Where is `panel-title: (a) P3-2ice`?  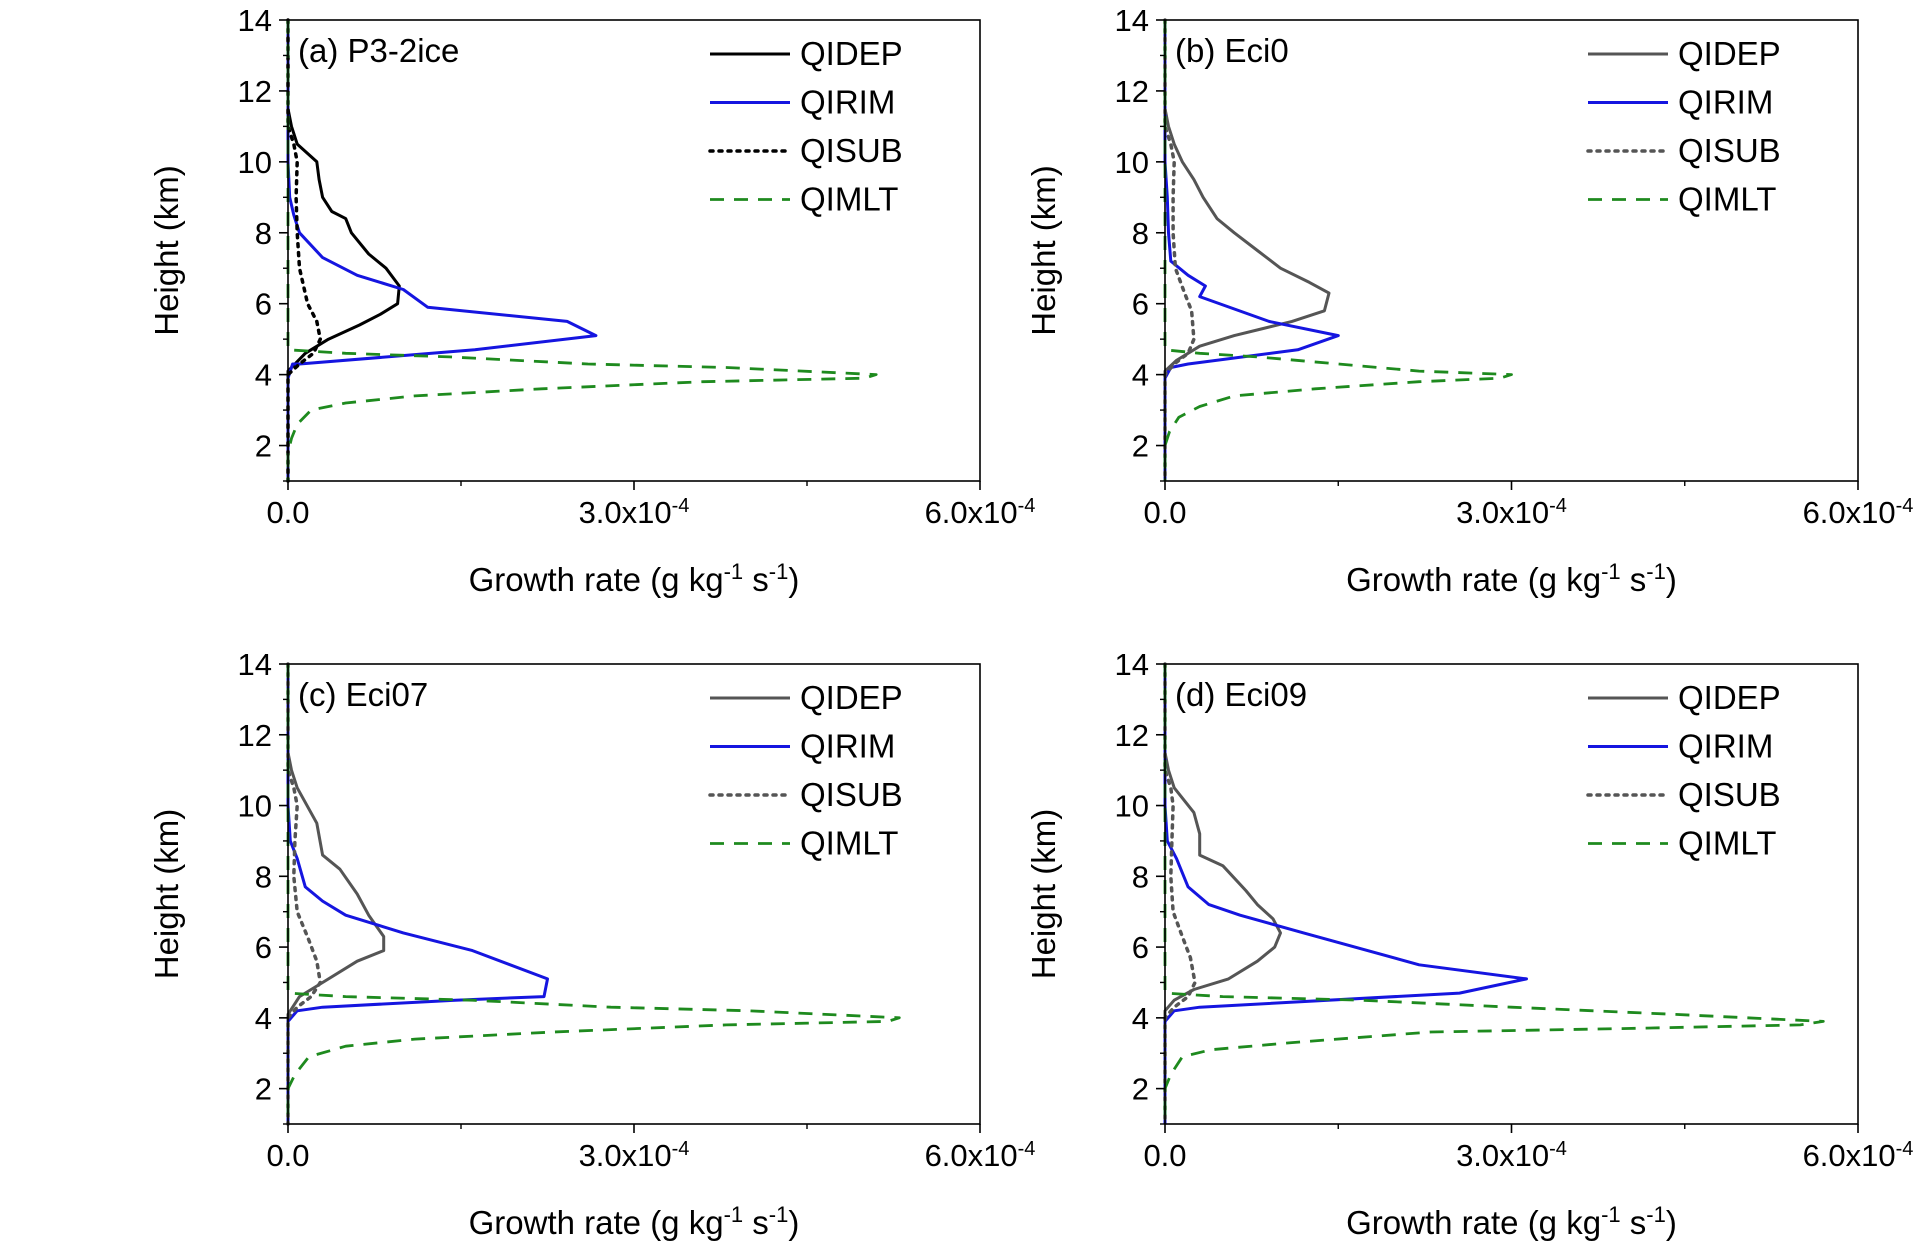
panel-title: (a) P3-2ice is located at coordinates (378, 50).